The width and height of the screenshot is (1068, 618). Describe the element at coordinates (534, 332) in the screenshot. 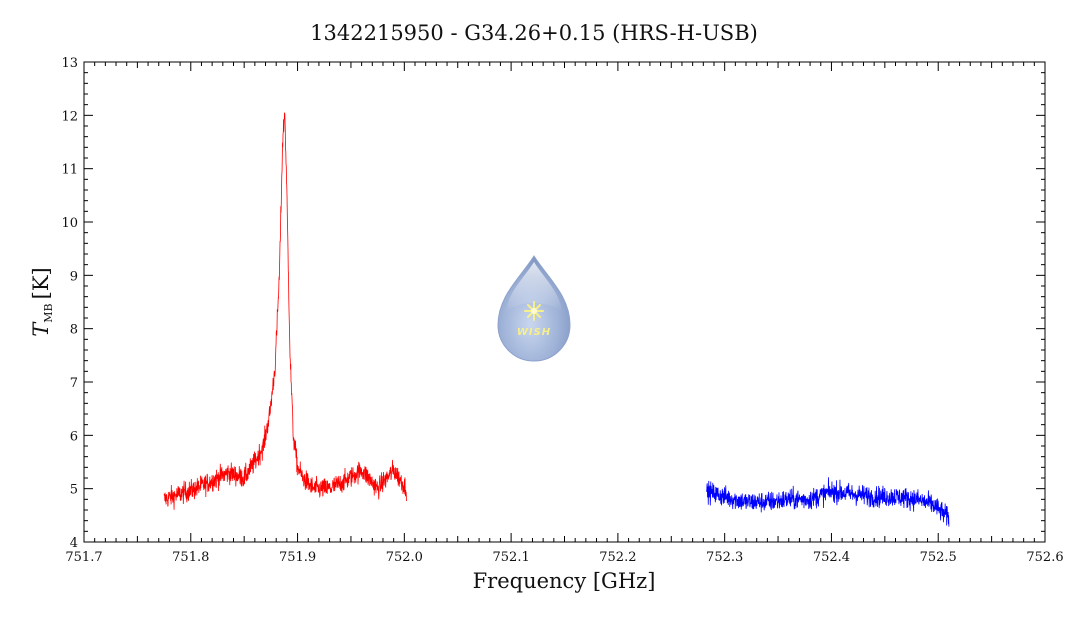

I see `logo-text: WISH` at that location.